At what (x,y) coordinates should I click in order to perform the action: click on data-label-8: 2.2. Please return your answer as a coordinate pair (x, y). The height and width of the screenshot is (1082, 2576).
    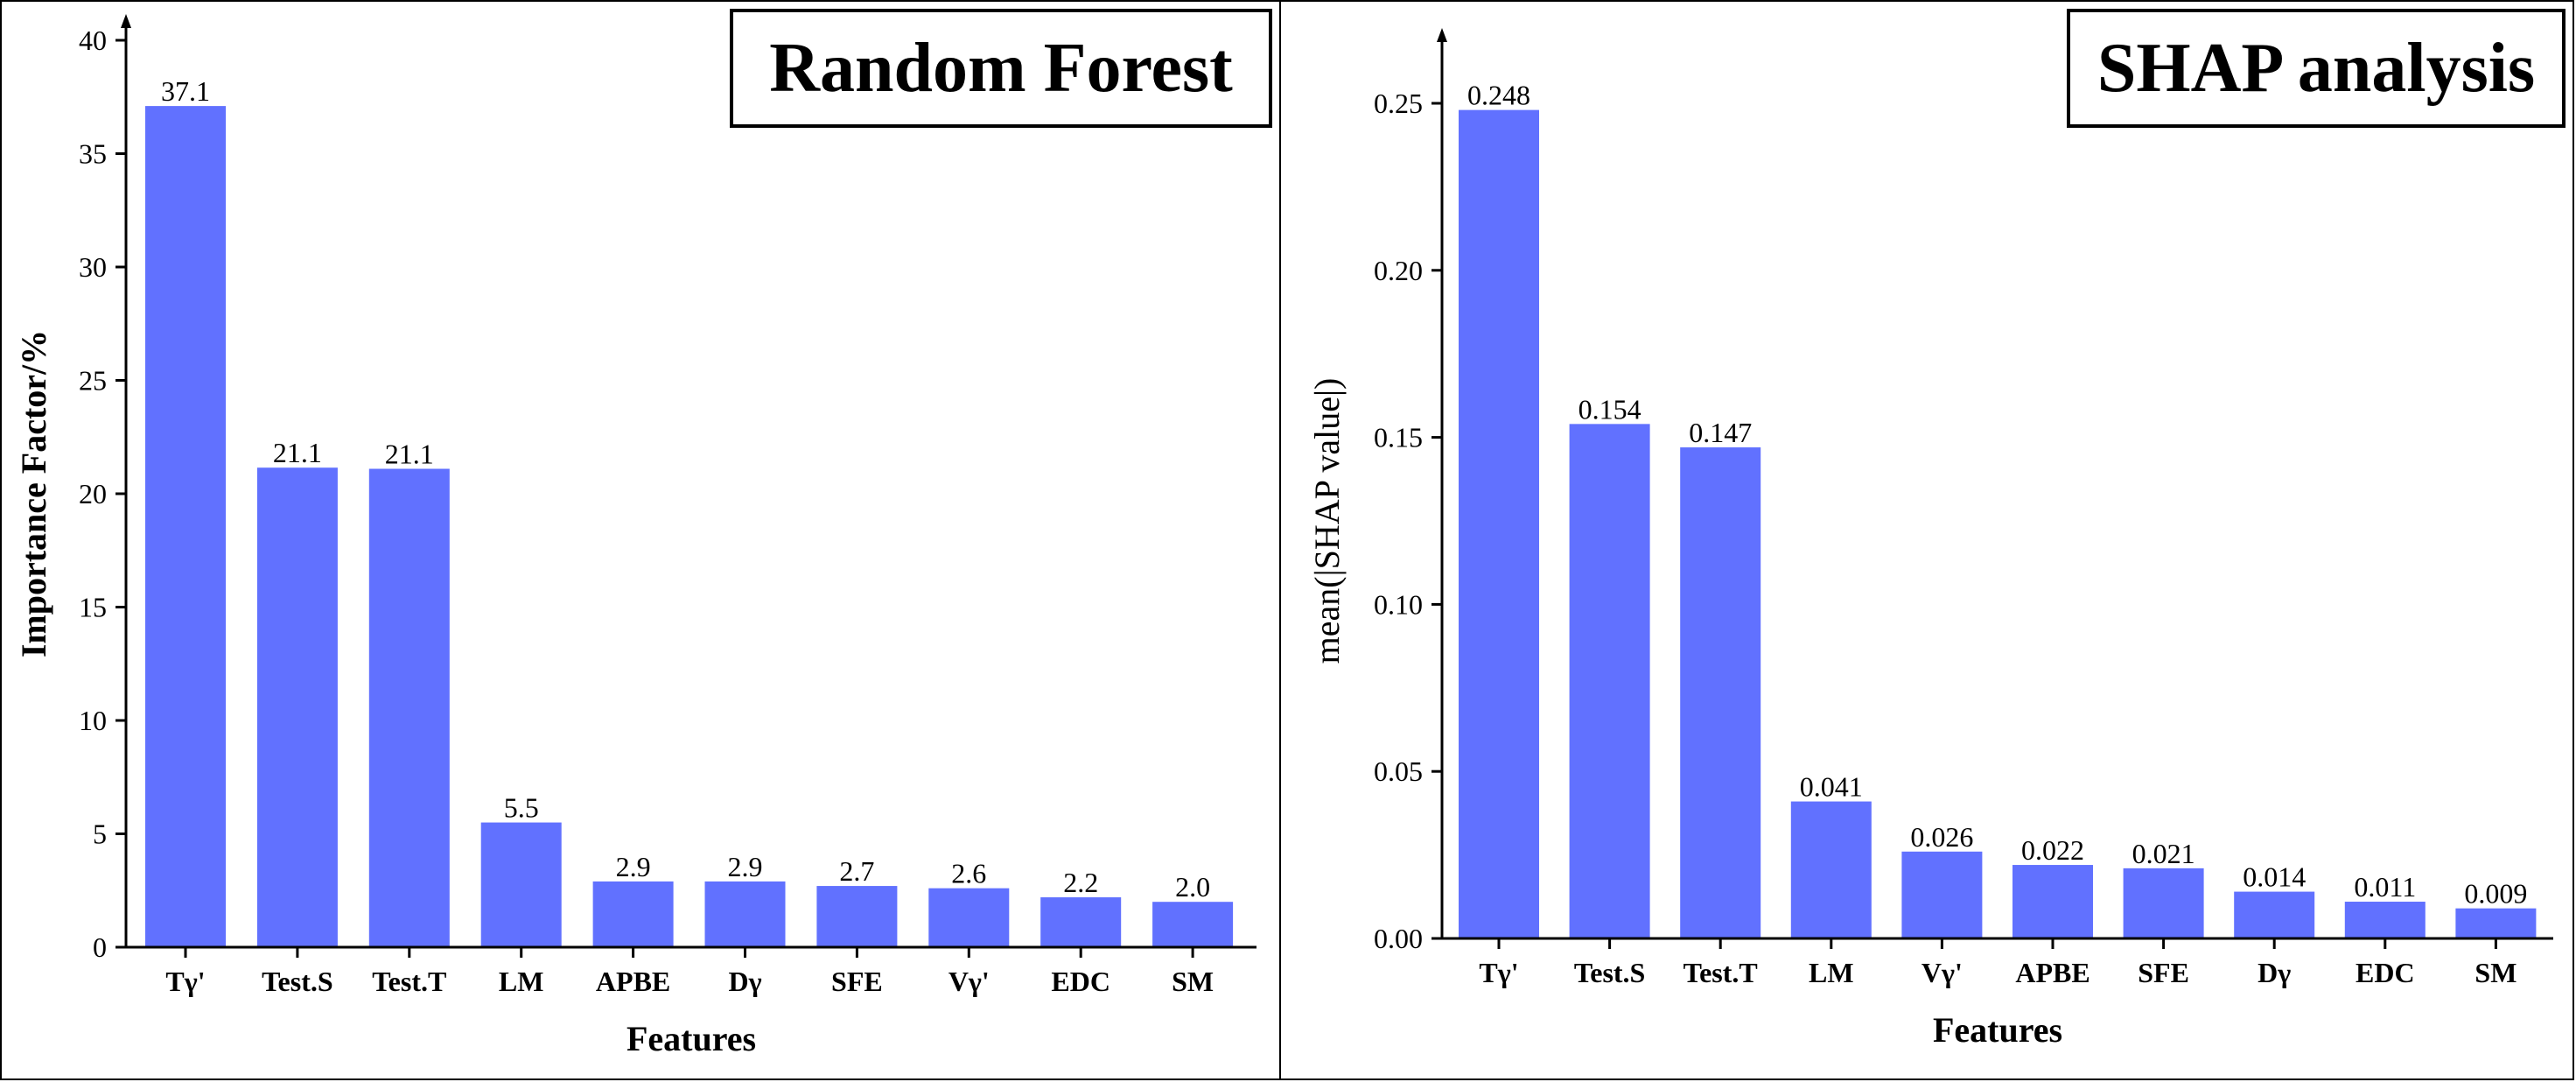
    Looking at the image, I should click on (1080, 882).